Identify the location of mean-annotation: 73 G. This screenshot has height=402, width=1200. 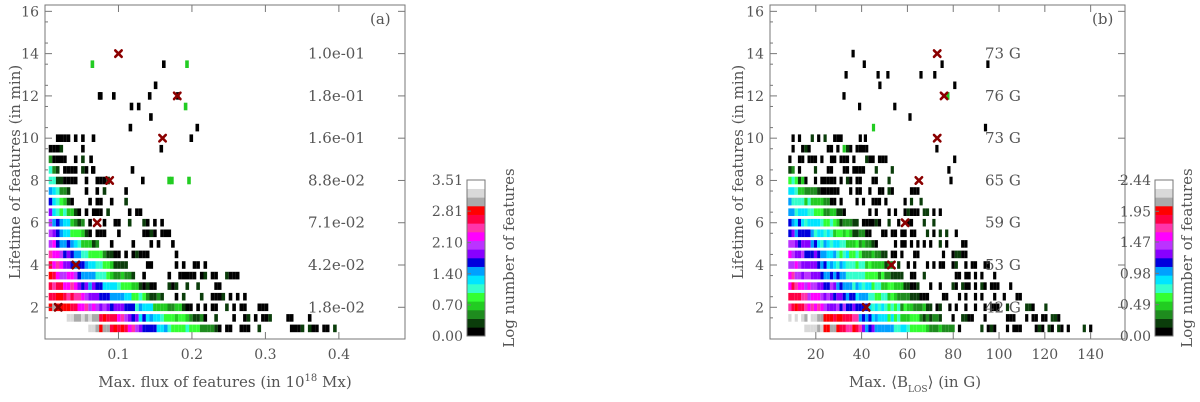
(1003, 54).